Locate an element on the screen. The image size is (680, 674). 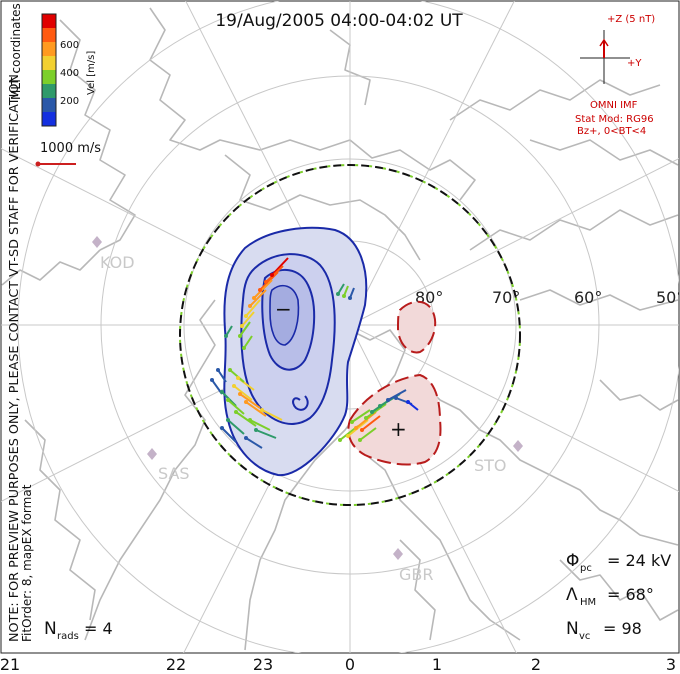
mlt-label-0: 0 is located at coordinates (350, 664).